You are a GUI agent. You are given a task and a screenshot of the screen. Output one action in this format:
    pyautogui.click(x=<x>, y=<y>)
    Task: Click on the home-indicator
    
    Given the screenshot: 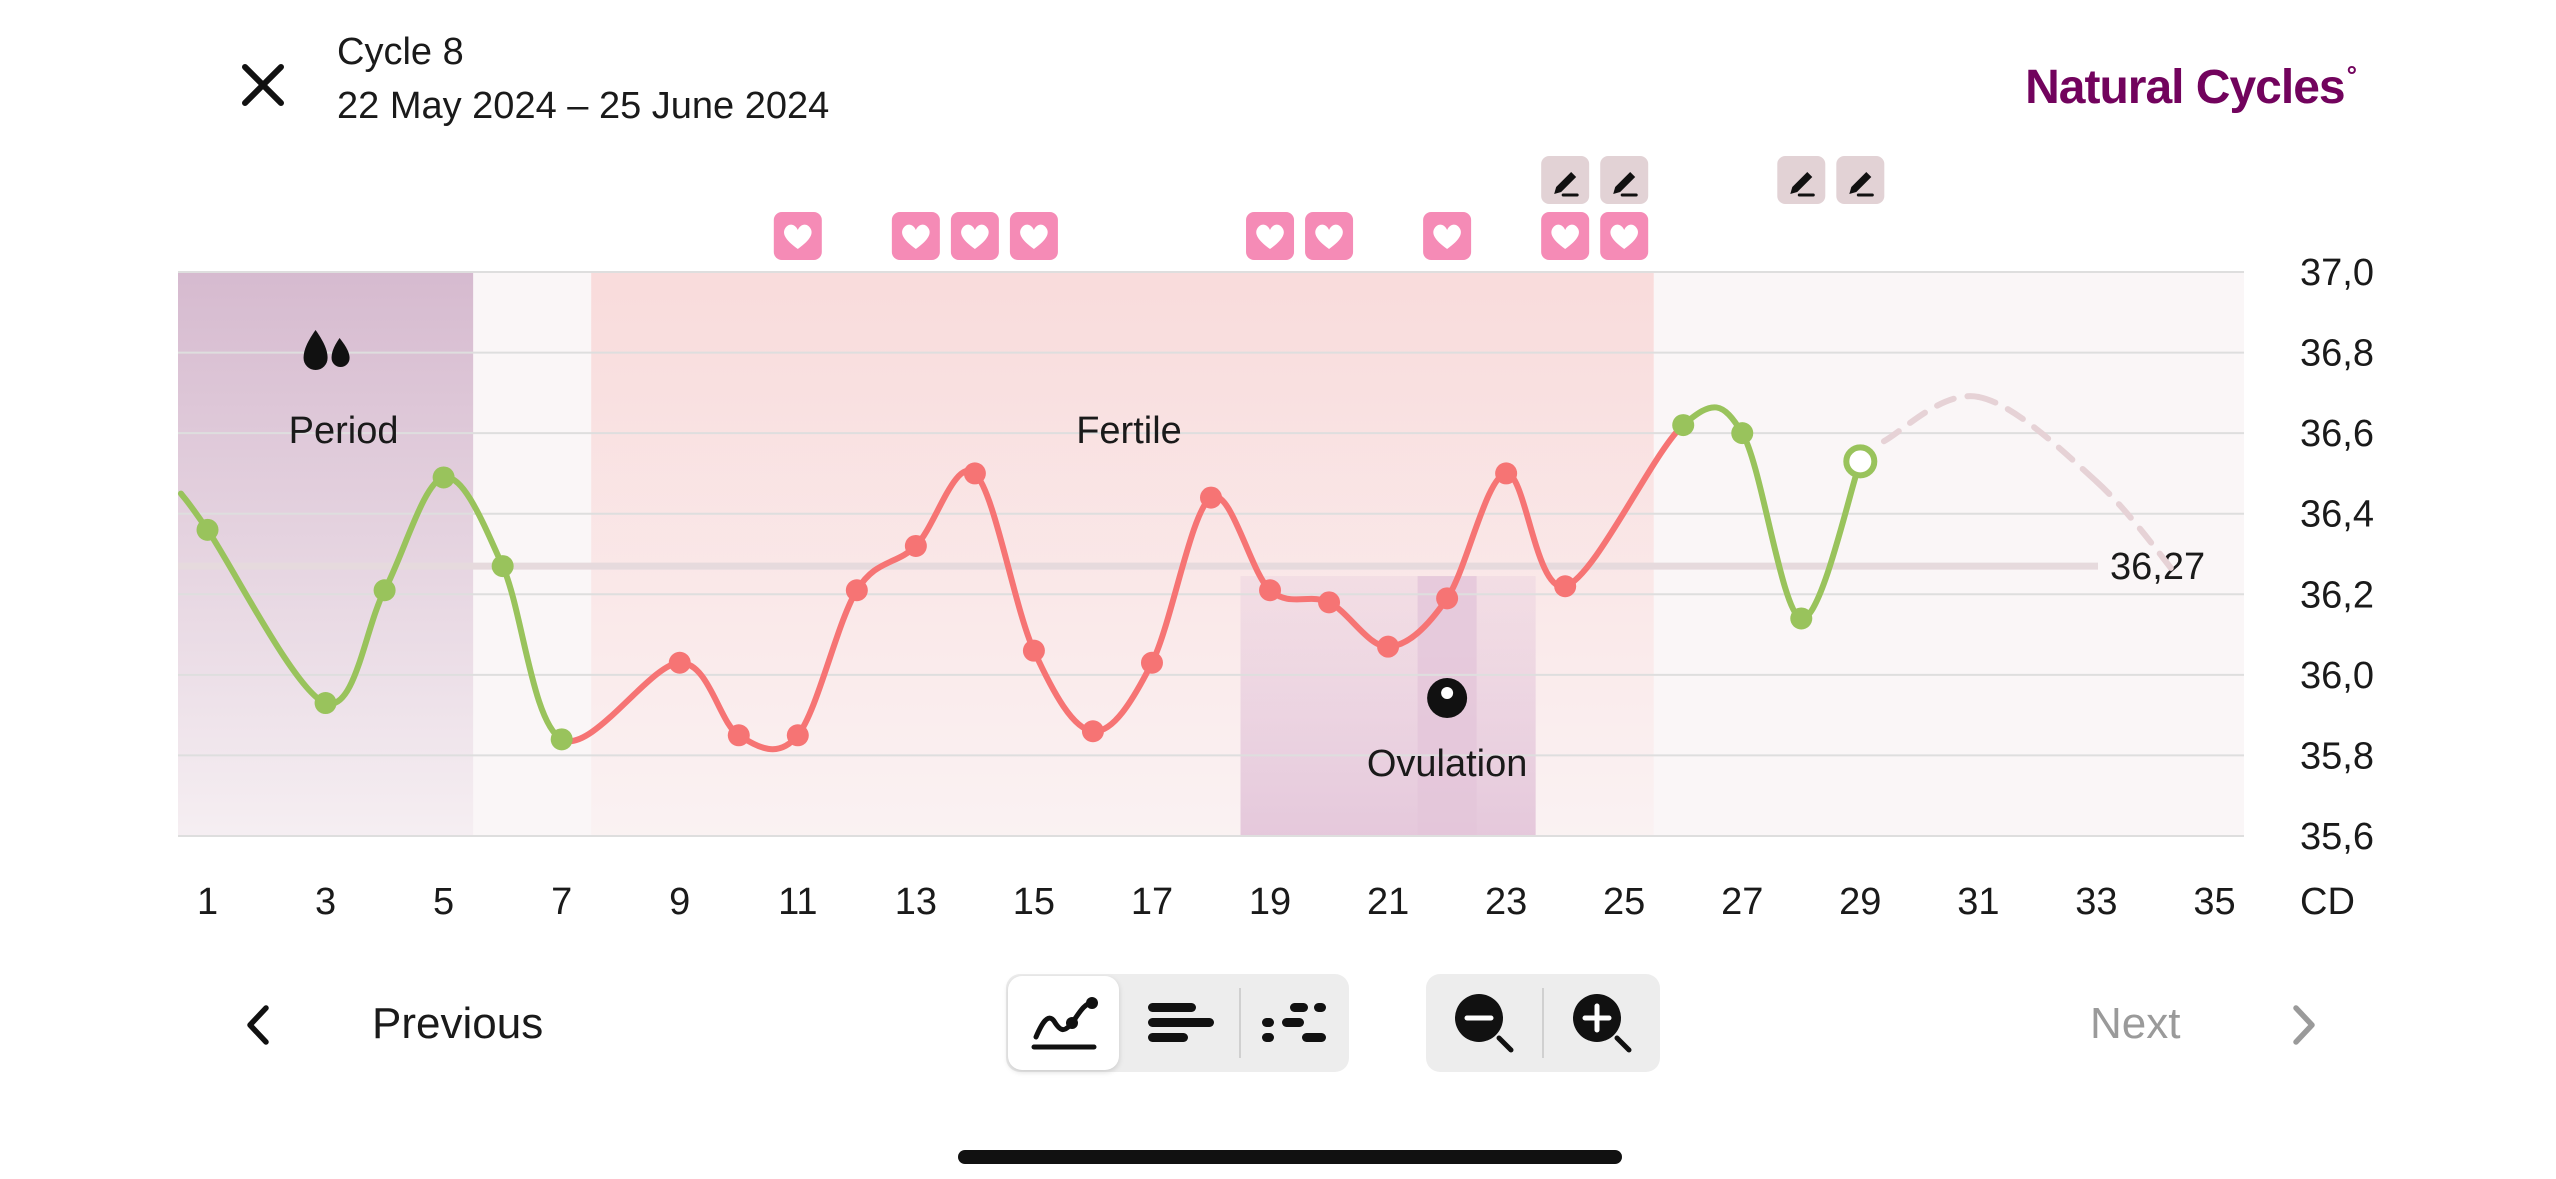 What is the action you would take?
    pyautogui.click(x=1290, y=1157)
    